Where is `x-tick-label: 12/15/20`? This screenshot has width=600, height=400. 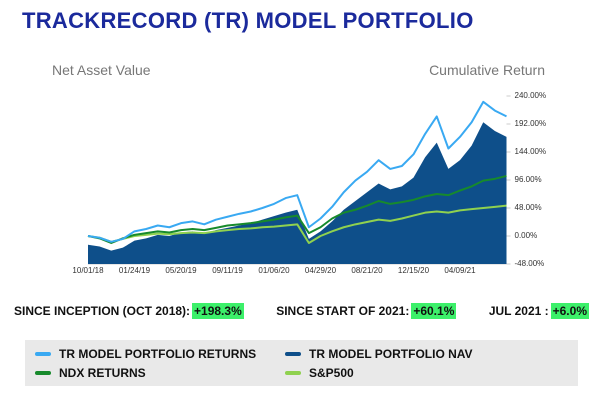
x-tick-label: 12/15/20 is located at coordinates (414, 270).